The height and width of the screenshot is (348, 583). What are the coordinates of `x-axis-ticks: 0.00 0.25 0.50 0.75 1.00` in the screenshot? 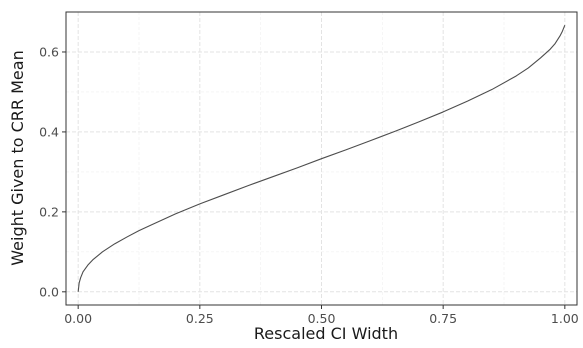 It's located at (321, 315).